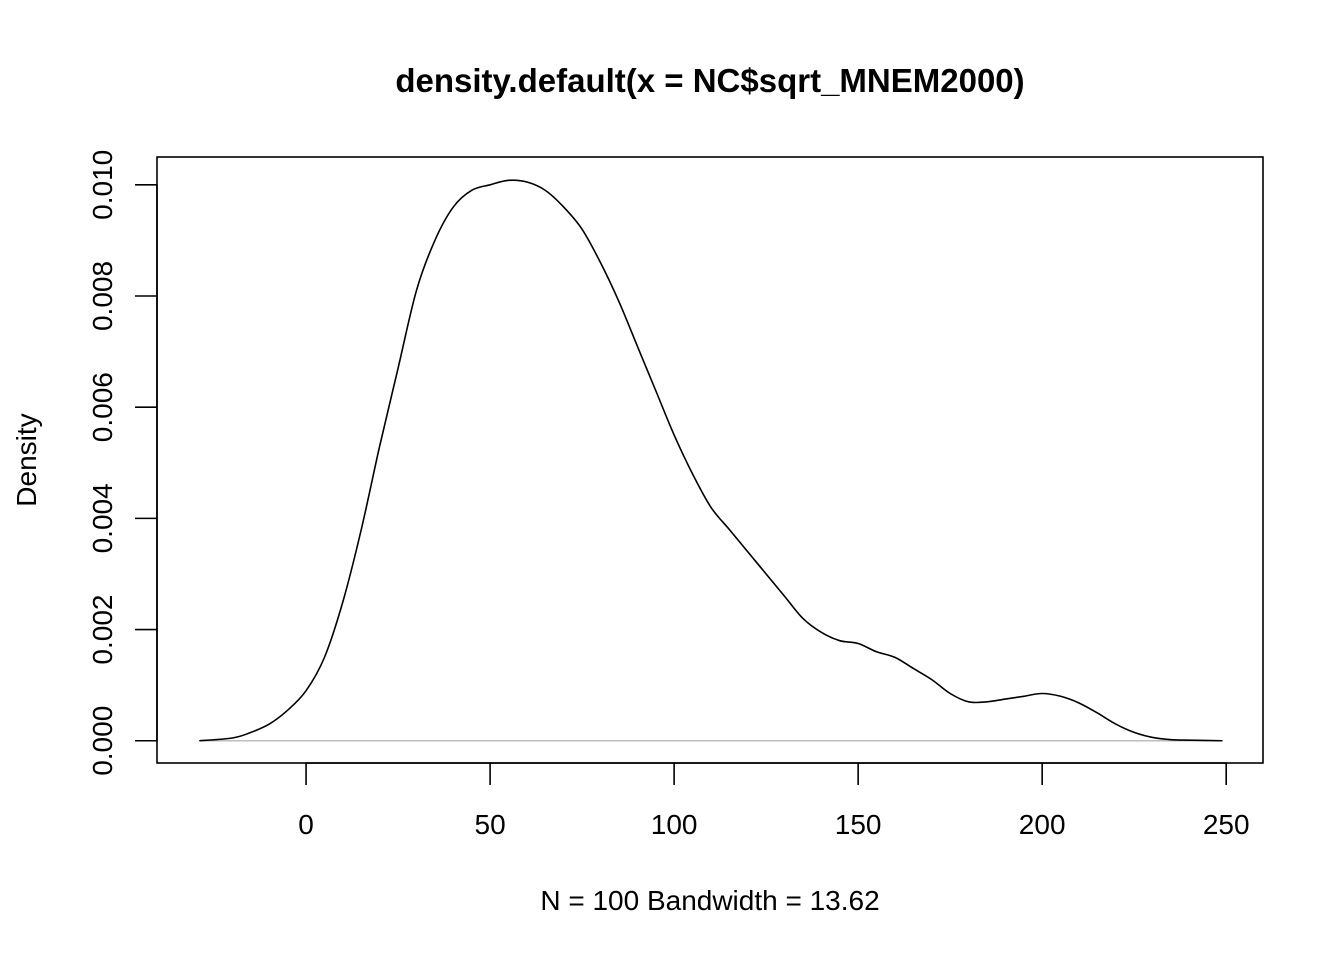 The image size is (1344, 960). What do you see at coordinates (858, 824) in the screenshot?
I see `x-tick-label: 150` at bounding box center [858, 824].